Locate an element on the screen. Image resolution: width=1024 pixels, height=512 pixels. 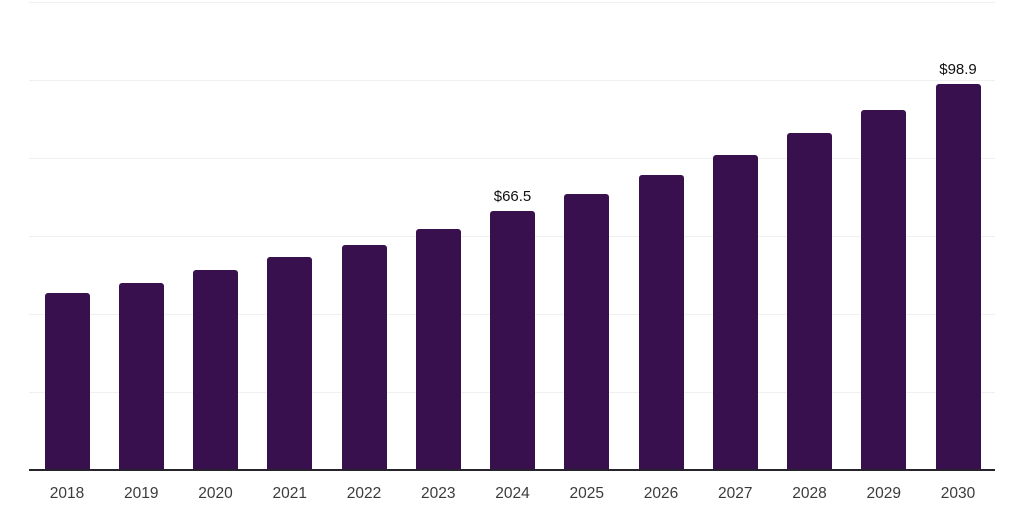
x-tick-2019: 2019 is located at coordinates (141, 493).